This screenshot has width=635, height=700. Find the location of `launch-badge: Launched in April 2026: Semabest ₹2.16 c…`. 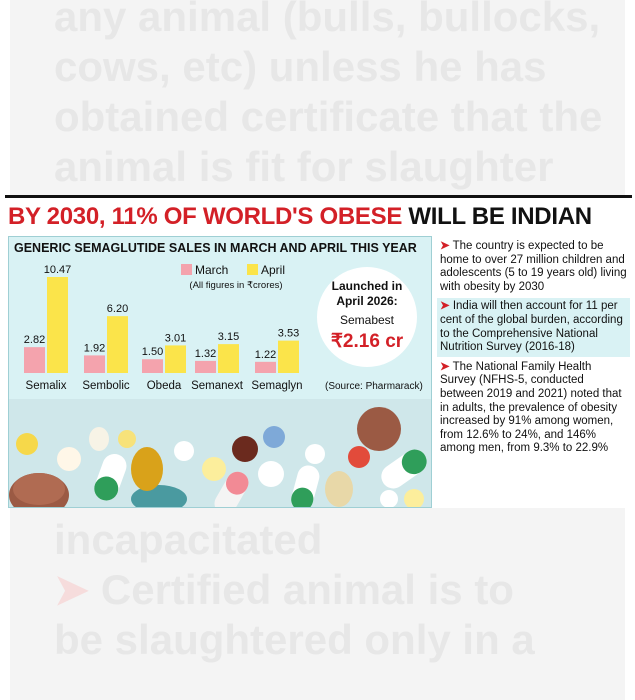

launch-badge: Launched in April 2026: Semabest ₹2.16 c… is located at coordinates (367, 317).